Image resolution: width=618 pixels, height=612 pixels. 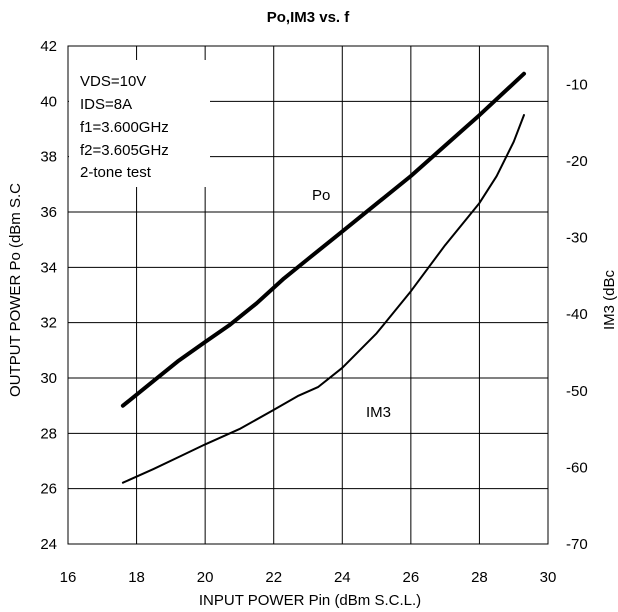 I want to click on y-left-tick-label: 42, so click(x=48, y=46).